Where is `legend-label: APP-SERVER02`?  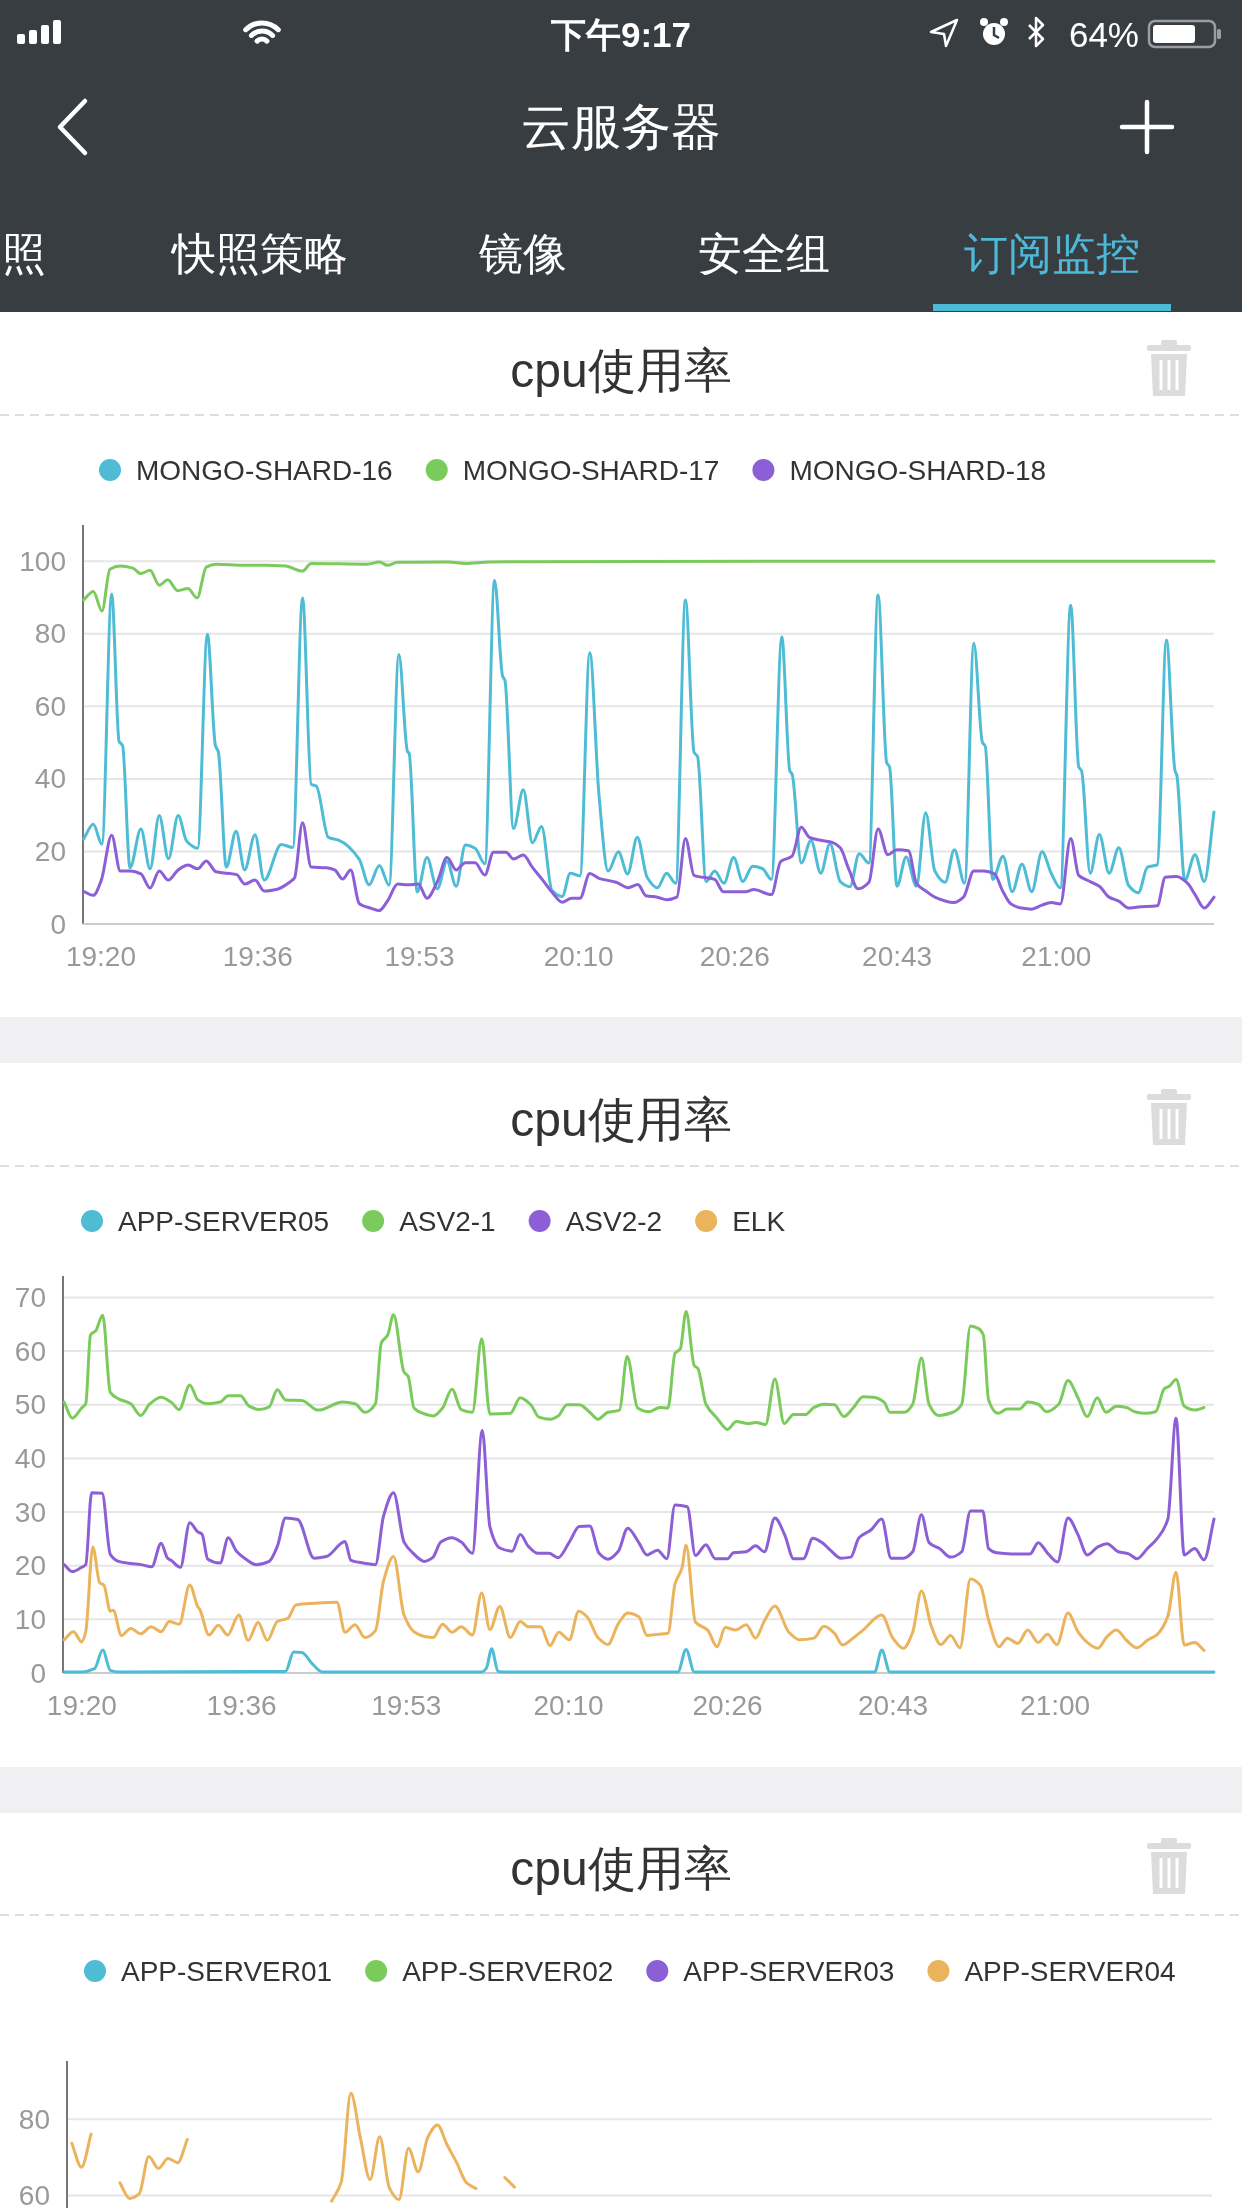 legend-label: APP-SERVER02 is located at coordinates (508, 1971).